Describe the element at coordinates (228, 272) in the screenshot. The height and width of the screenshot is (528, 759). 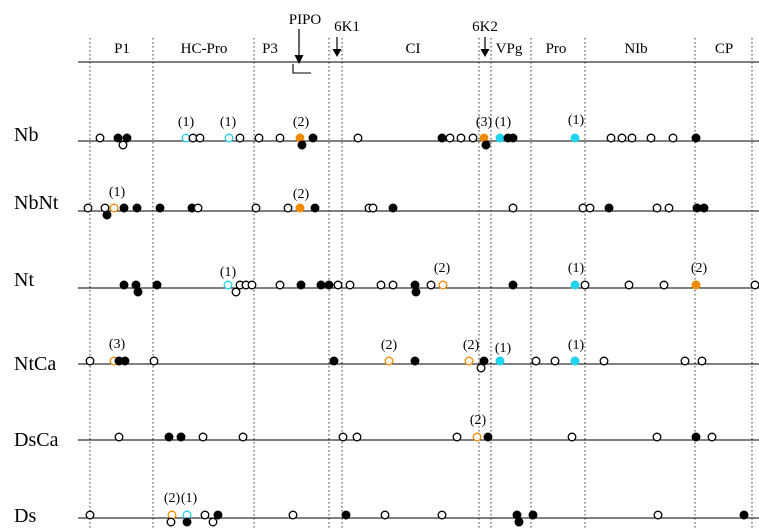
I see `annotation-nt-1: (1)` at that location.